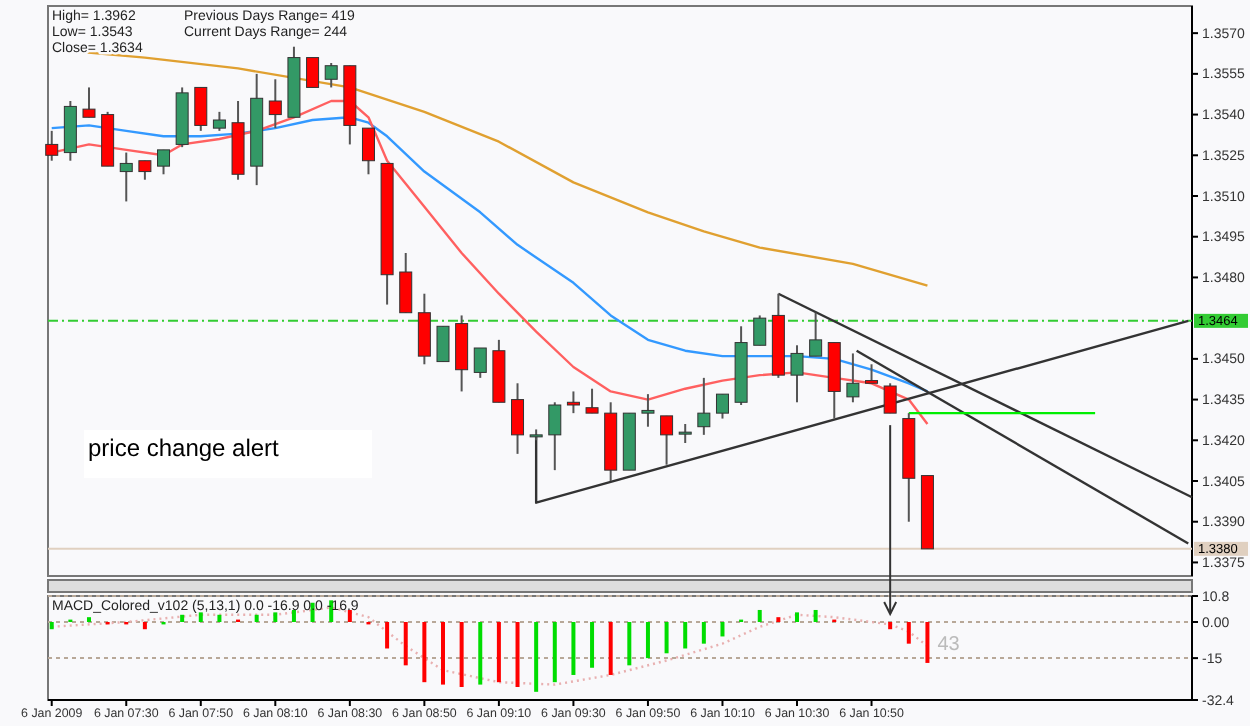  I want to click on annotation: price change alert, so click(184, 448).